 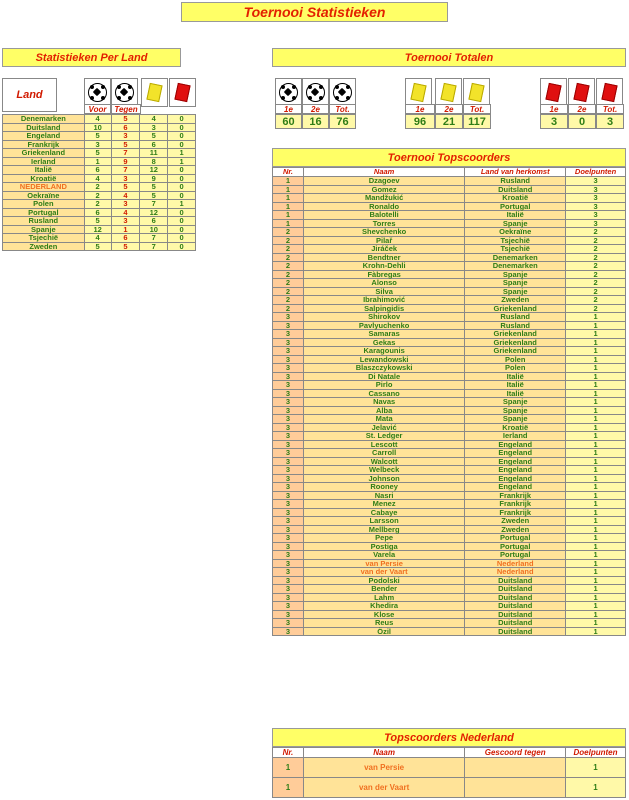 What do you see at coordinates (288, 266) in the screenshot?
I see `scorer-rank: 2` at bounding box center [288, 266].